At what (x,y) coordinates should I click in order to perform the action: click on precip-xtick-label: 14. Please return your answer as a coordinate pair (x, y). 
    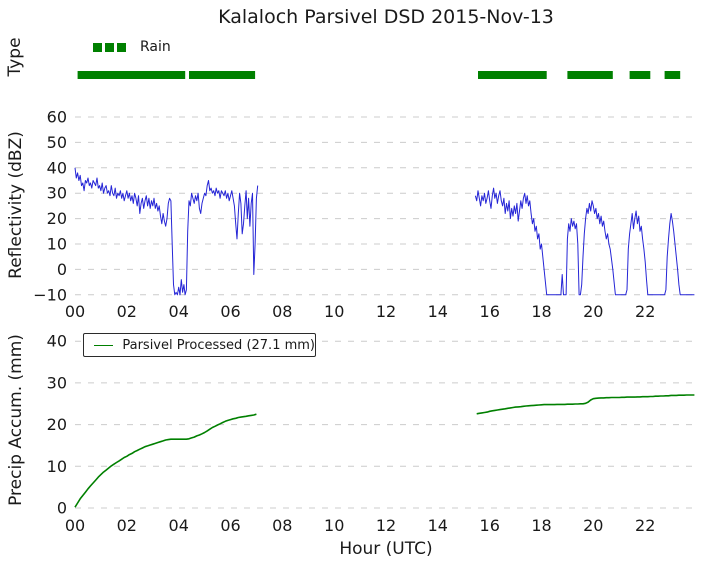
    Looking at the image, I should click on (438, 525).